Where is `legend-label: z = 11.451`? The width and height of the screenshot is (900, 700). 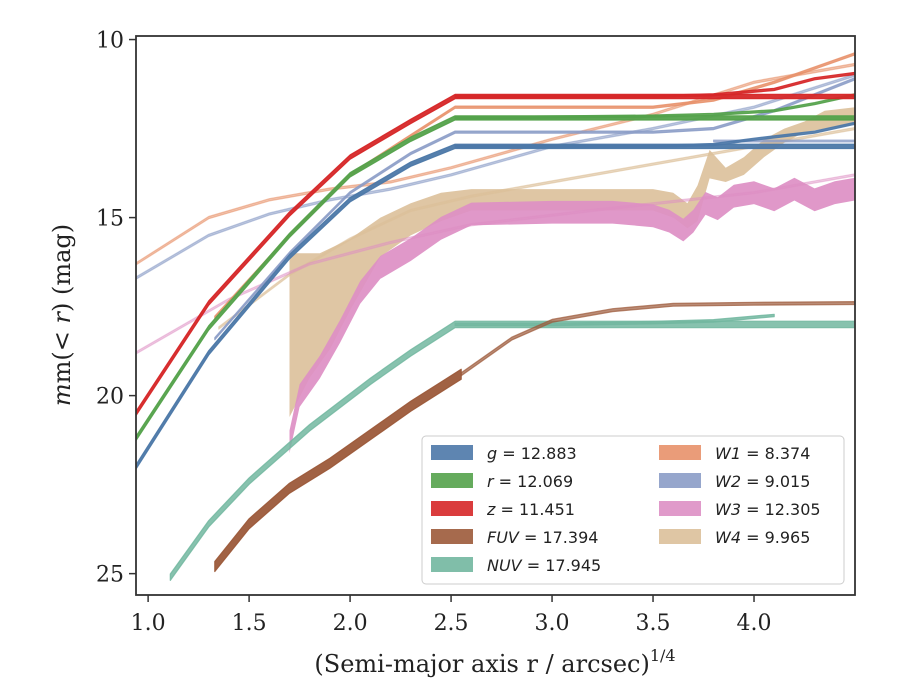 legend-label: z = 11.451 is located at coordinates (530, 509).